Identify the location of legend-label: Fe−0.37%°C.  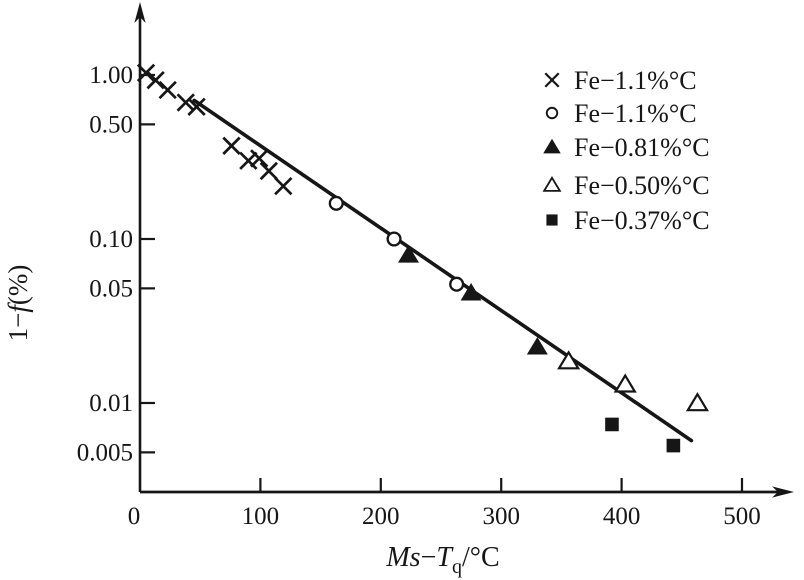
(642, 220).